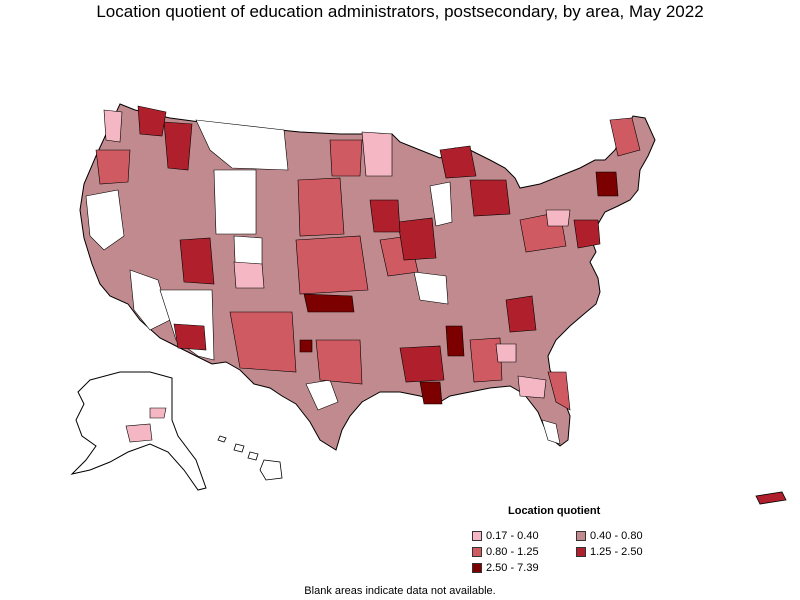 The height and width of the screenshot is (600, 800). What do you see at coordinates (554, 511) in the screenshot?
I see `legend-title: Location quotient` at bounding box center [554, 511].